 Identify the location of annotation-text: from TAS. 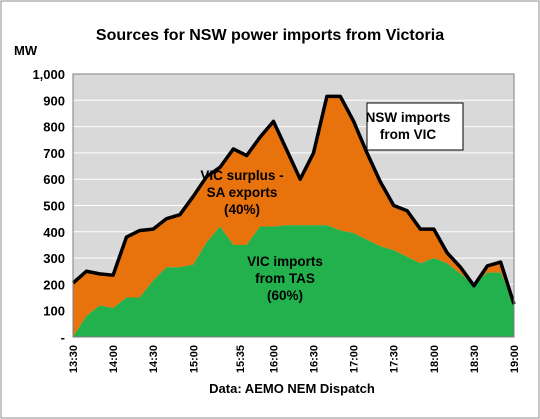
(285, 278).